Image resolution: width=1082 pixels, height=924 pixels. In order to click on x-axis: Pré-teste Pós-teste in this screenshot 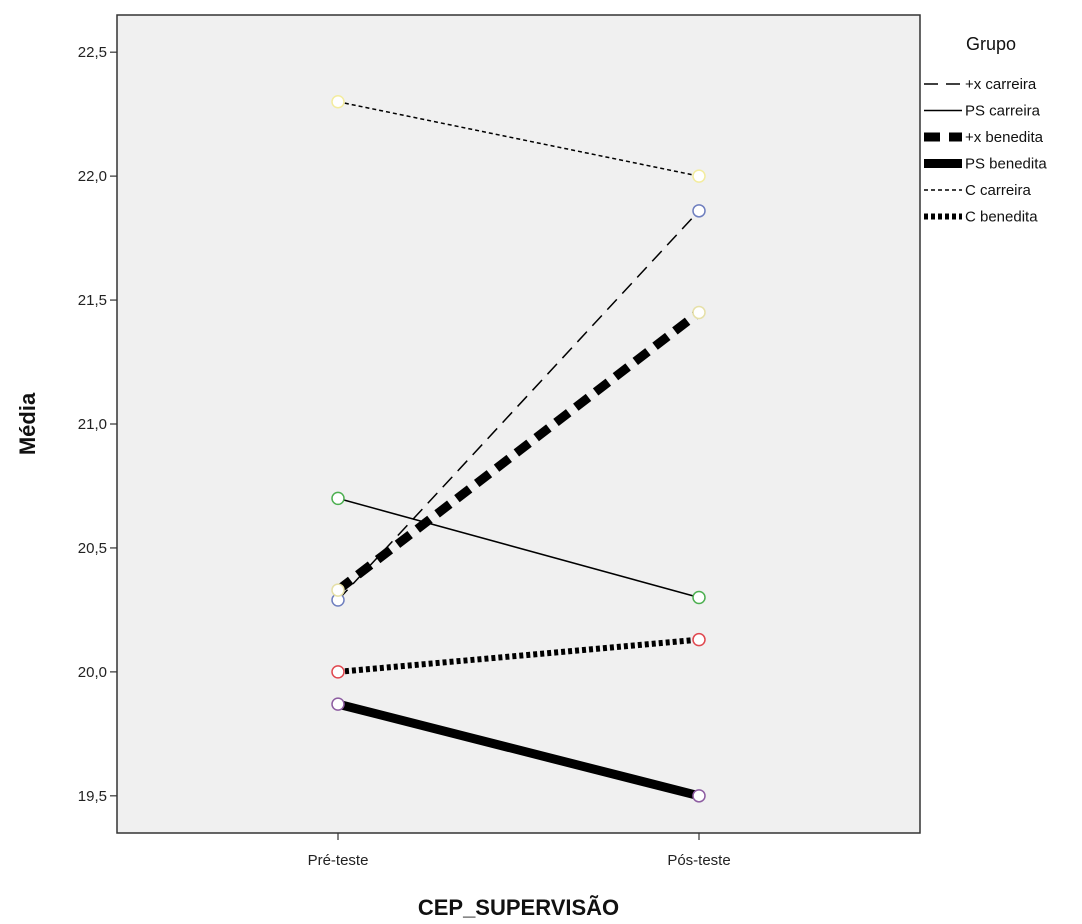, I will do `click(519, 851)`.